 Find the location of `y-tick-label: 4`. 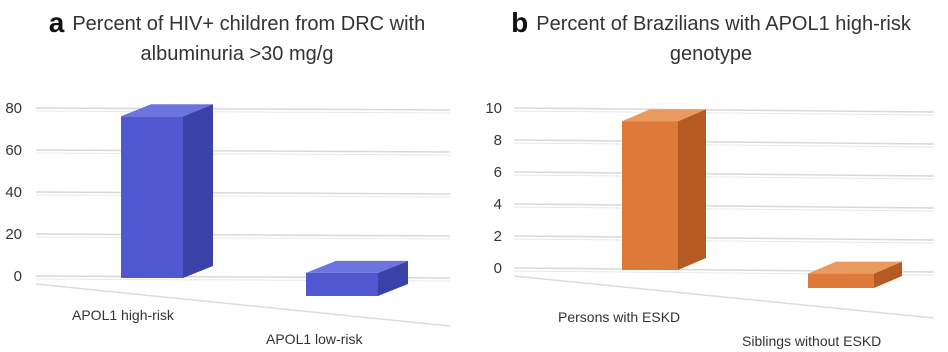

y-tick-label: 4 is located at coordinates (498, 204).